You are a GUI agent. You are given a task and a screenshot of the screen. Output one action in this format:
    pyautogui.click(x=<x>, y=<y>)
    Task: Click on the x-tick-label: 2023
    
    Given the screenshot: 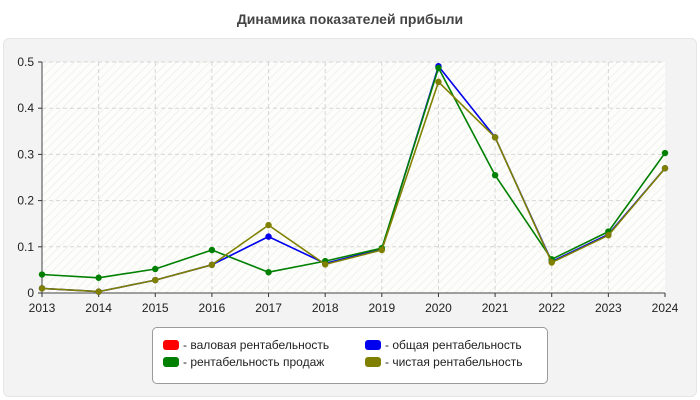 What is the action you would take?
    pyautogui.click(x=608, y=308)
    